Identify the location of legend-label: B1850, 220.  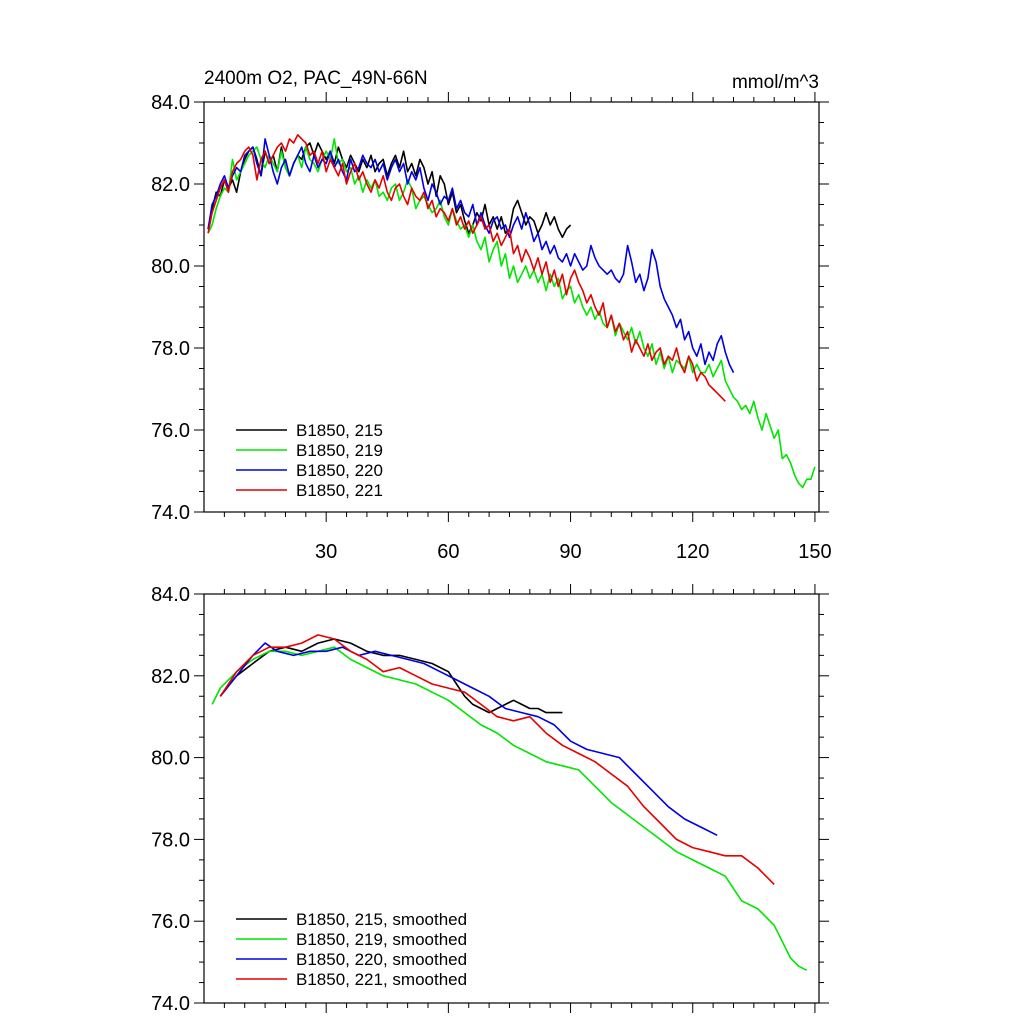
(339, 470).